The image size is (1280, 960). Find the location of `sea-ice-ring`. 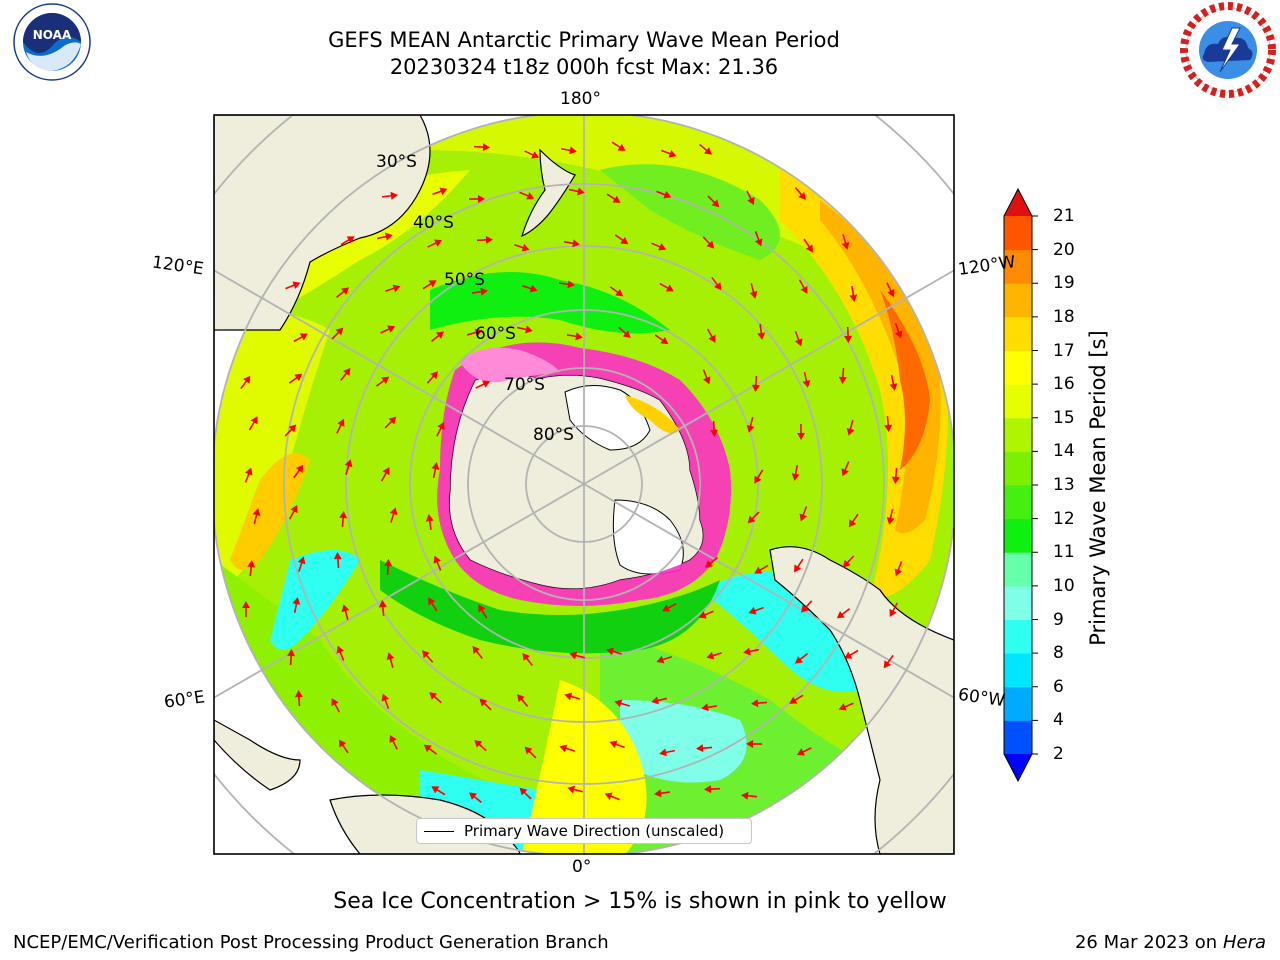

sea-ice-ring is located at coordinates (584, 474).